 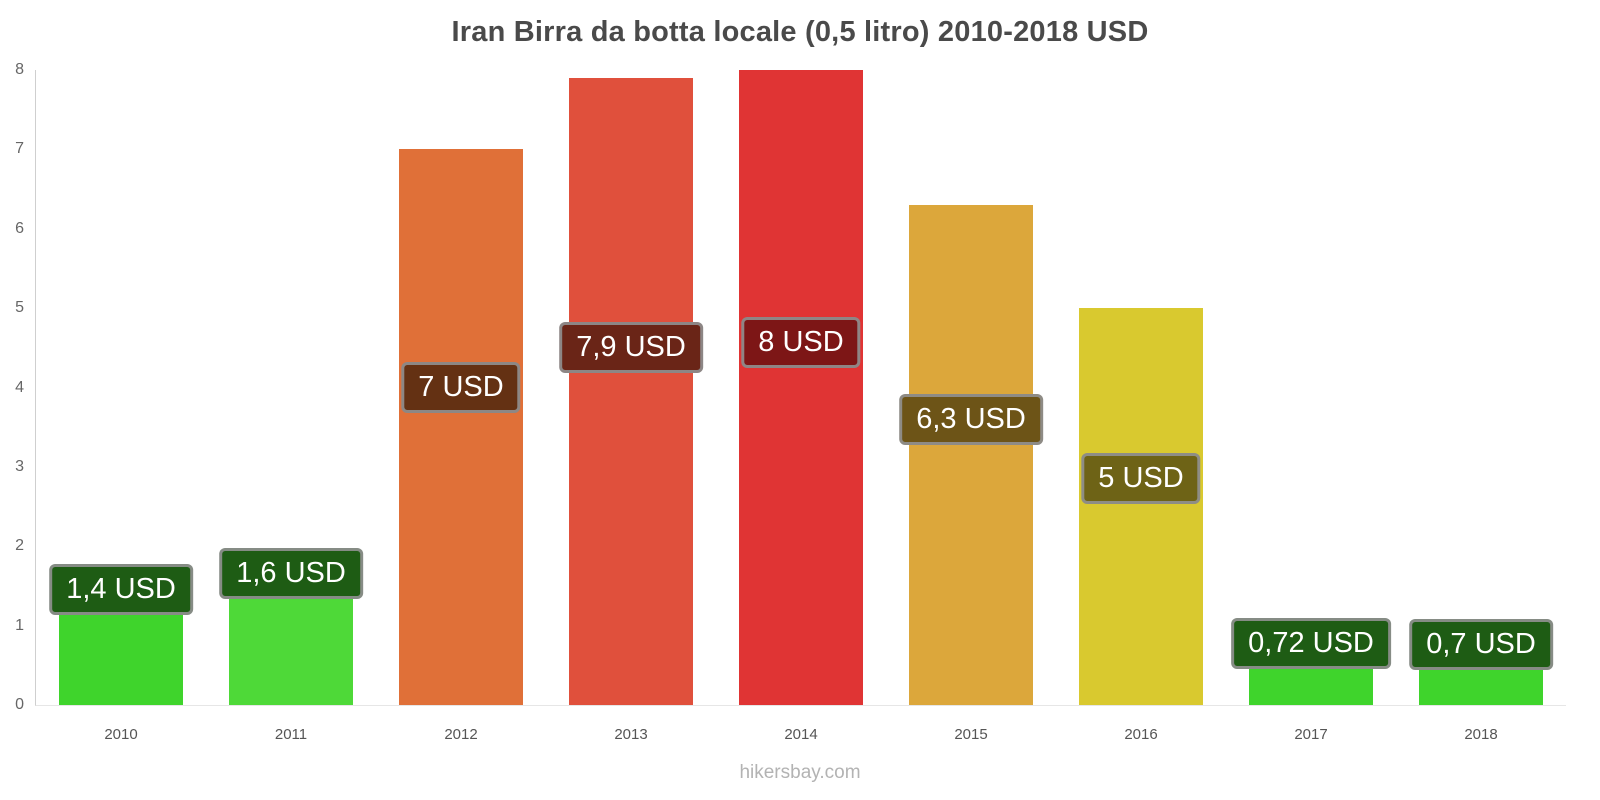 I want to click on bar-value-label-2015: 6,3 USD, so click(x=971, y=419).